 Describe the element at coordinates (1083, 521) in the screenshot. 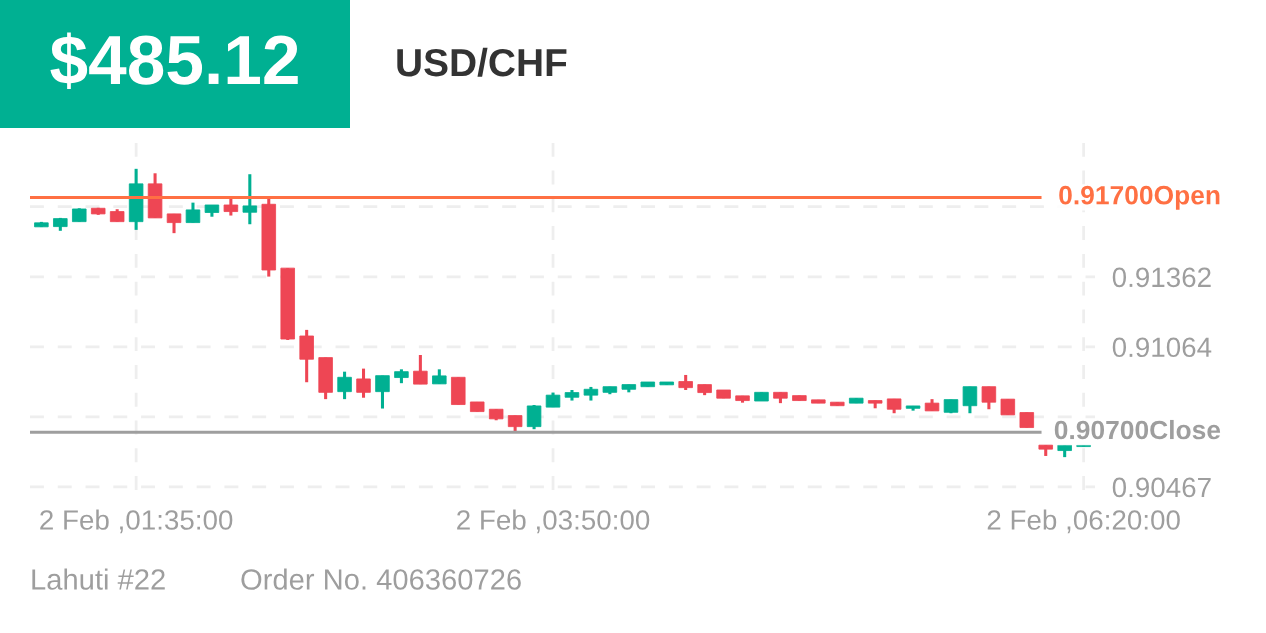

I see `x-tick-label: 2 Feb ,06:20:00` at that location.